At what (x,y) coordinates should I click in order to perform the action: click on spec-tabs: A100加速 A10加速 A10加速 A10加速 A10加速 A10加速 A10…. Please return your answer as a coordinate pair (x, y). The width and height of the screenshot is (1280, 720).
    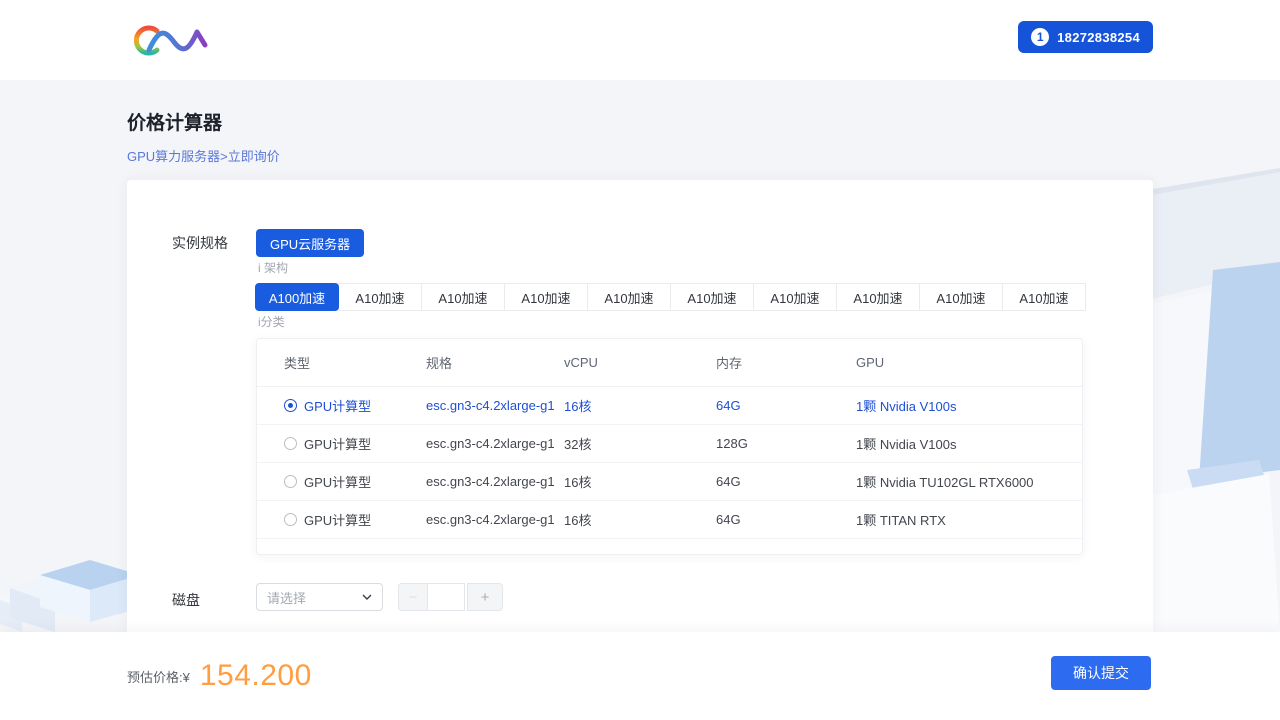
    Looking at the image, I should click on (670, 297).